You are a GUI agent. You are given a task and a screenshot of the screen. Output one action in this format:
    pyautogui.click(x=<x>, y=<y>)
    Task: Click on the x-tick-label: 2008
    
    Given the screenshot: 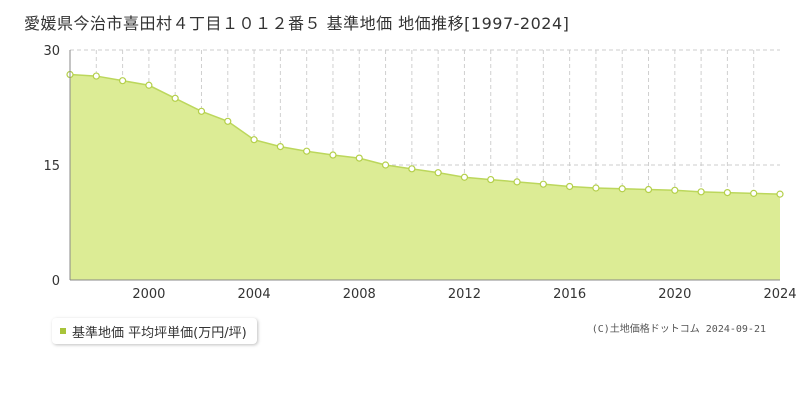 What is the action you would take?
    pyautogui.click(x=359, y=294)
    